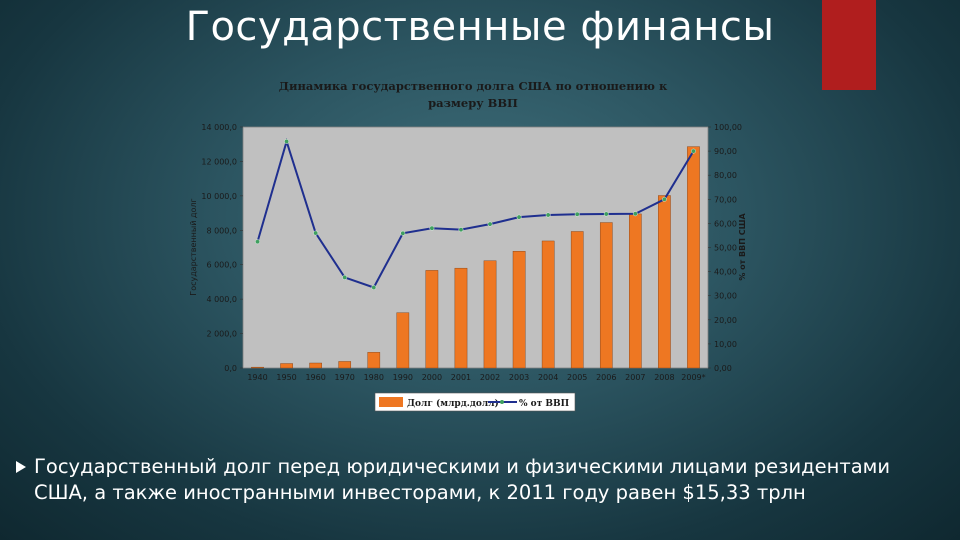 The height and width of the screenshot is (540, 960). What do you see at coordinates (519, 310) in the screenshot?
I see `bar-2003` at bounding box center [519, 310].